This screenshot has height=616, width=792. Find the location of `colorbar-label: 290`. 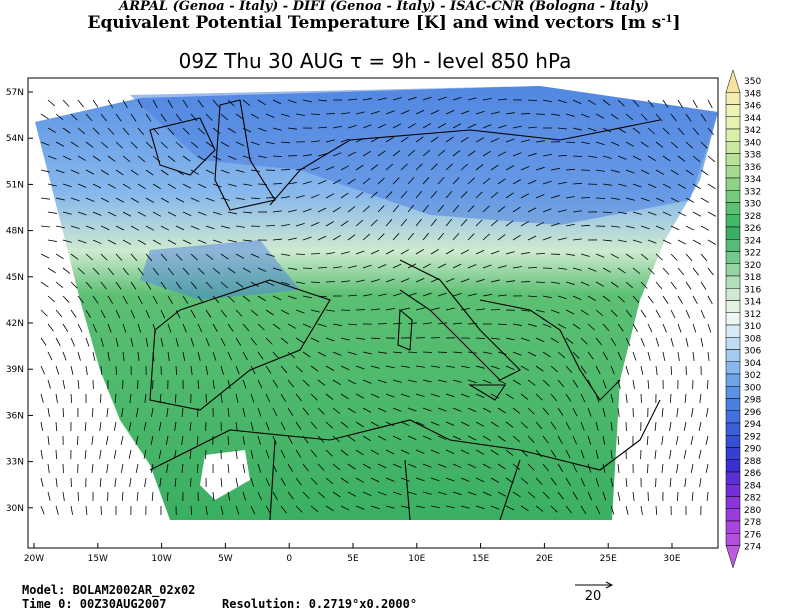

colorbar-label: 290 is located at coordinates (752, 450).